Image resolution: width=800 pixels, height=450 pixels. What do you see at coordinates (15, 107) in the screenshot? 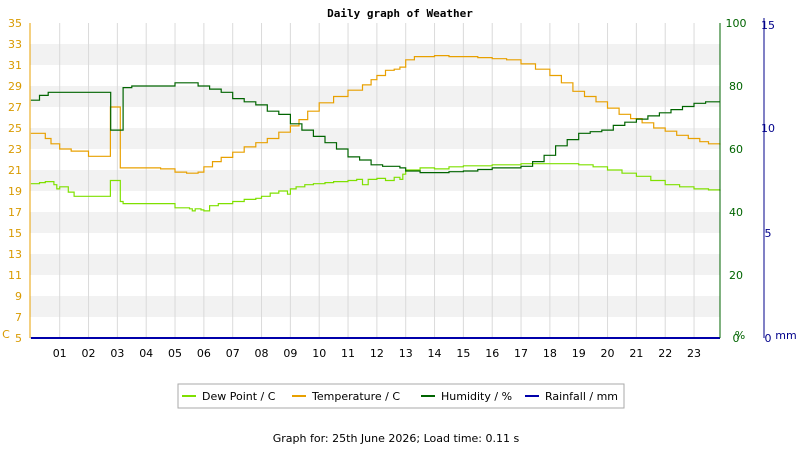
I see `left-tick-label: 27` at bounding box center [15, 107].